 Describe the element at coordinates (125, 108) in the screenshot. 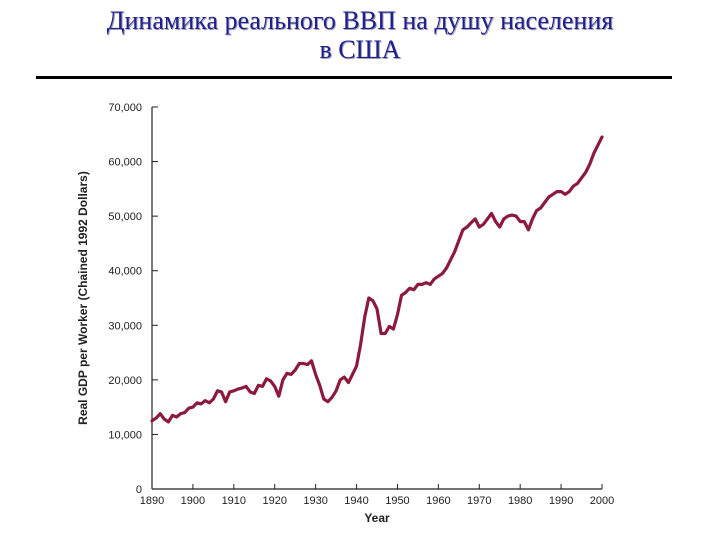

I see `y-tick-label: 70,000` at that location.